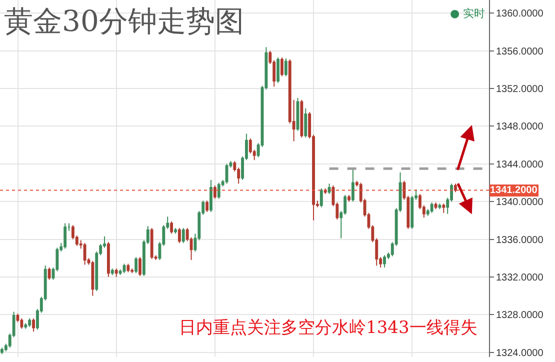 Image resolution: width=555 pixels, height=362 pixels. Describe the element at coordinates (520, 278) in the screenshot. I see `y-tick-label: 1332.0000` at that location.